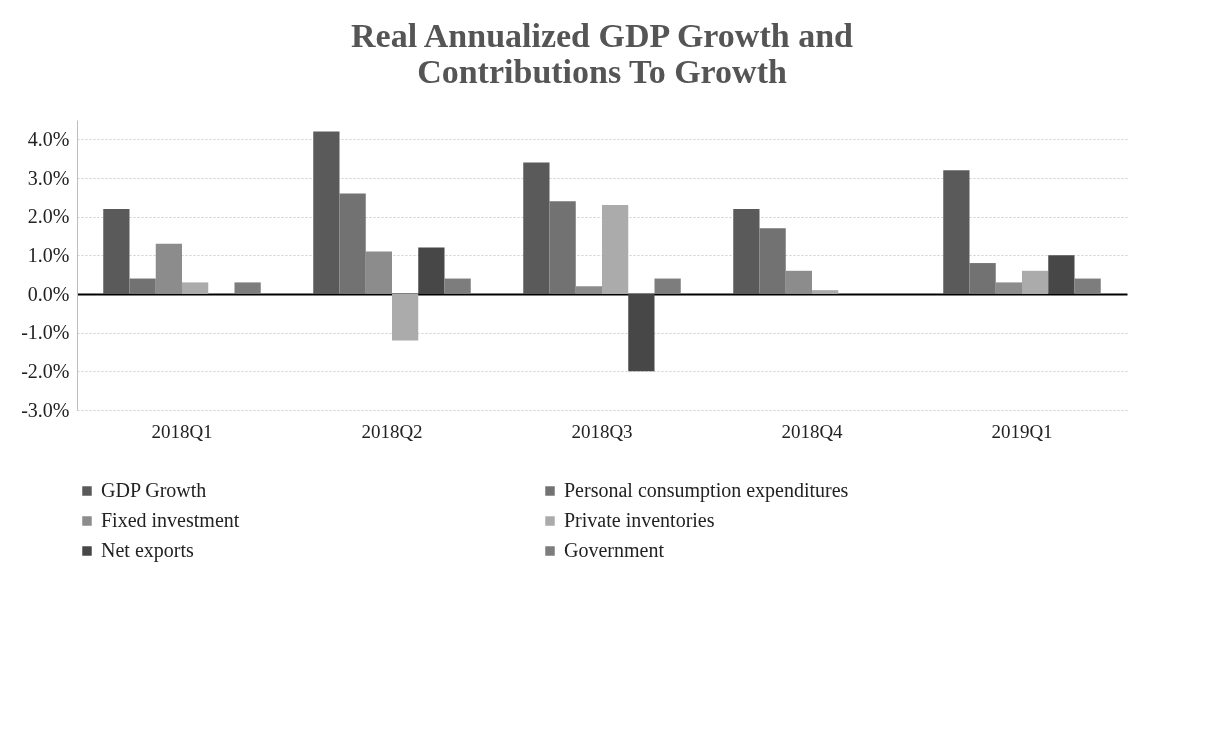 This screenshot has width=1222, height=733. What do you see at coordinates (154, 490) in the screenshot?
I see `legend-label: GDP Growth` at bounding box center [154, 490].